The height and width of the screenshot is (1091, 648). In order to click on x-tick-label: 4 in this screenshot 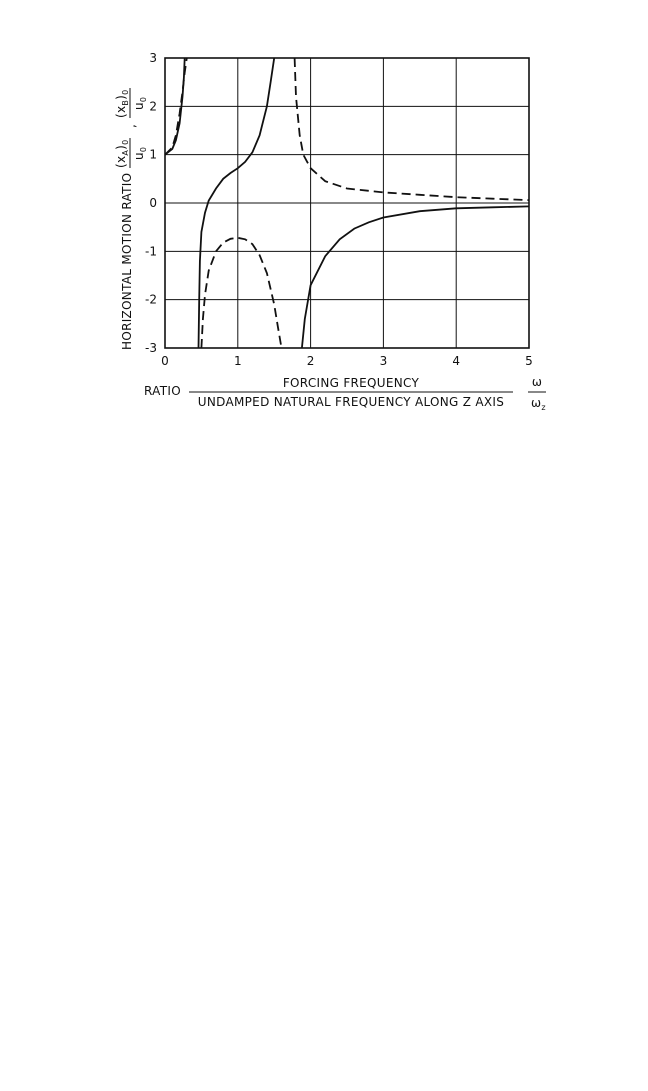, I will do `click(456, 361)`.